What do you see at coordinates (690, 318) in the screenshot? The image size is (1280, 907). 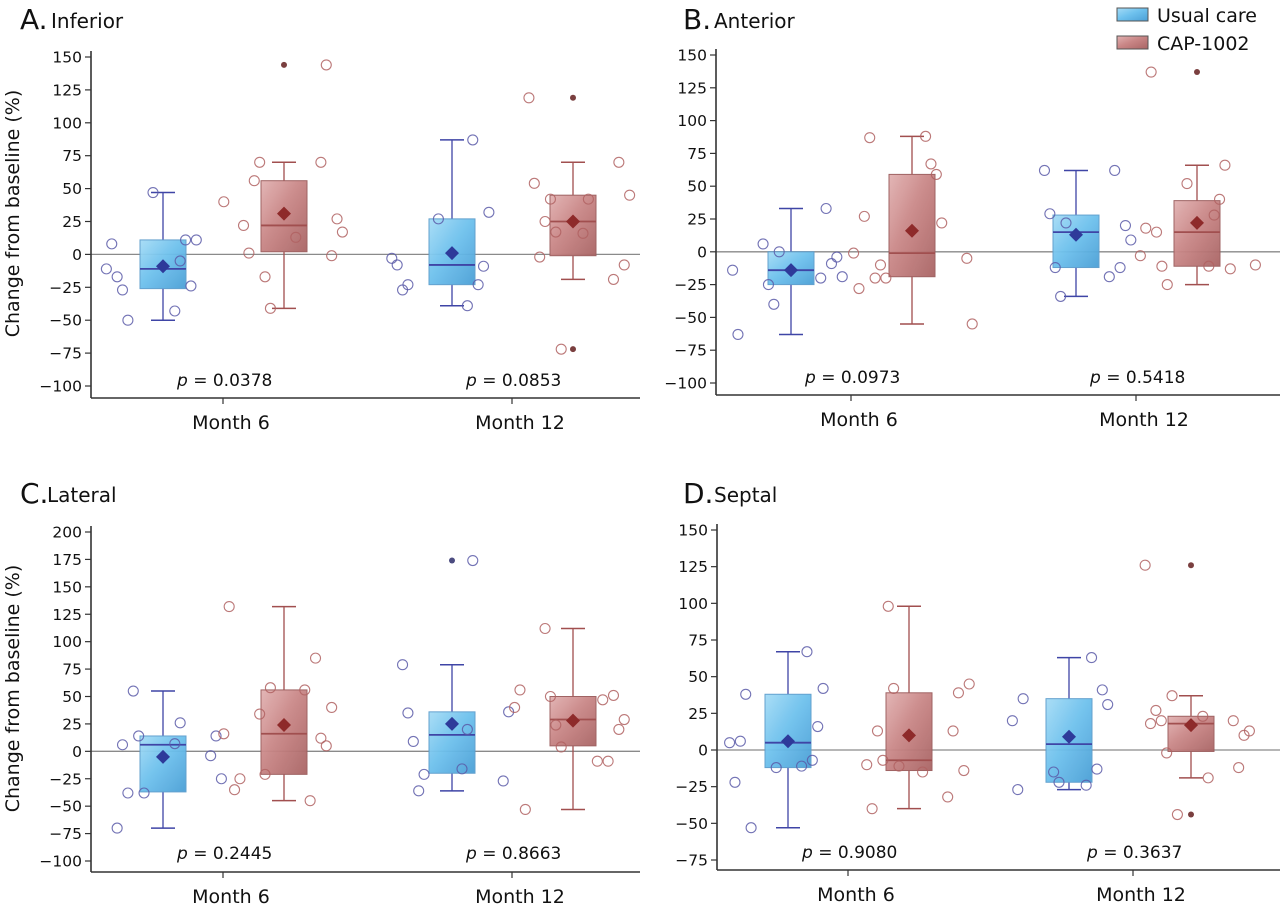 I see `y-tick-label: −50` at bounding box center [690, 318].